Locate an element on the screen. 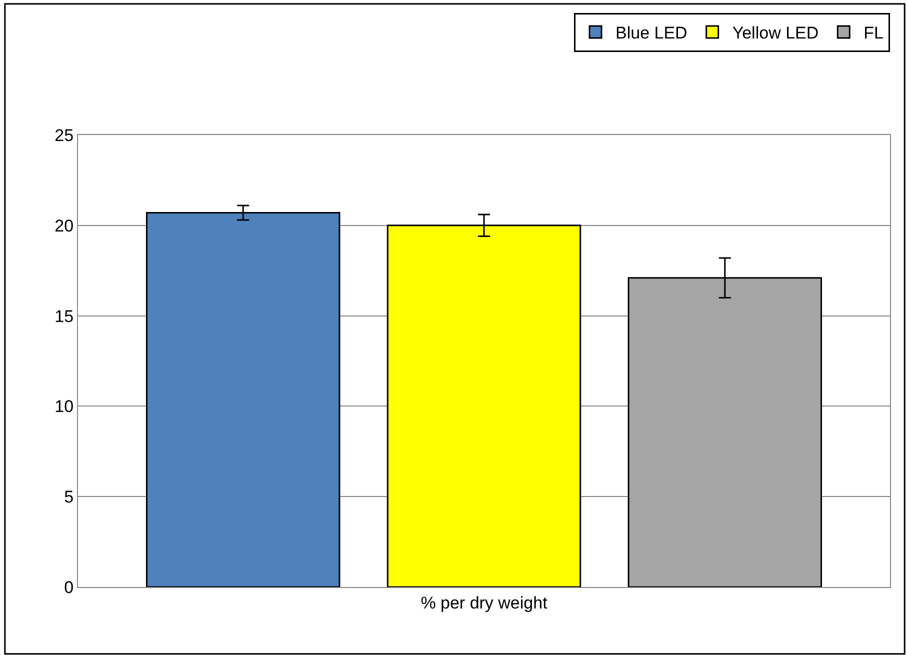 The width and height of the screenshot is (908, 655). x-tick-label: % per dry weight is located at coordinates (484, 602).